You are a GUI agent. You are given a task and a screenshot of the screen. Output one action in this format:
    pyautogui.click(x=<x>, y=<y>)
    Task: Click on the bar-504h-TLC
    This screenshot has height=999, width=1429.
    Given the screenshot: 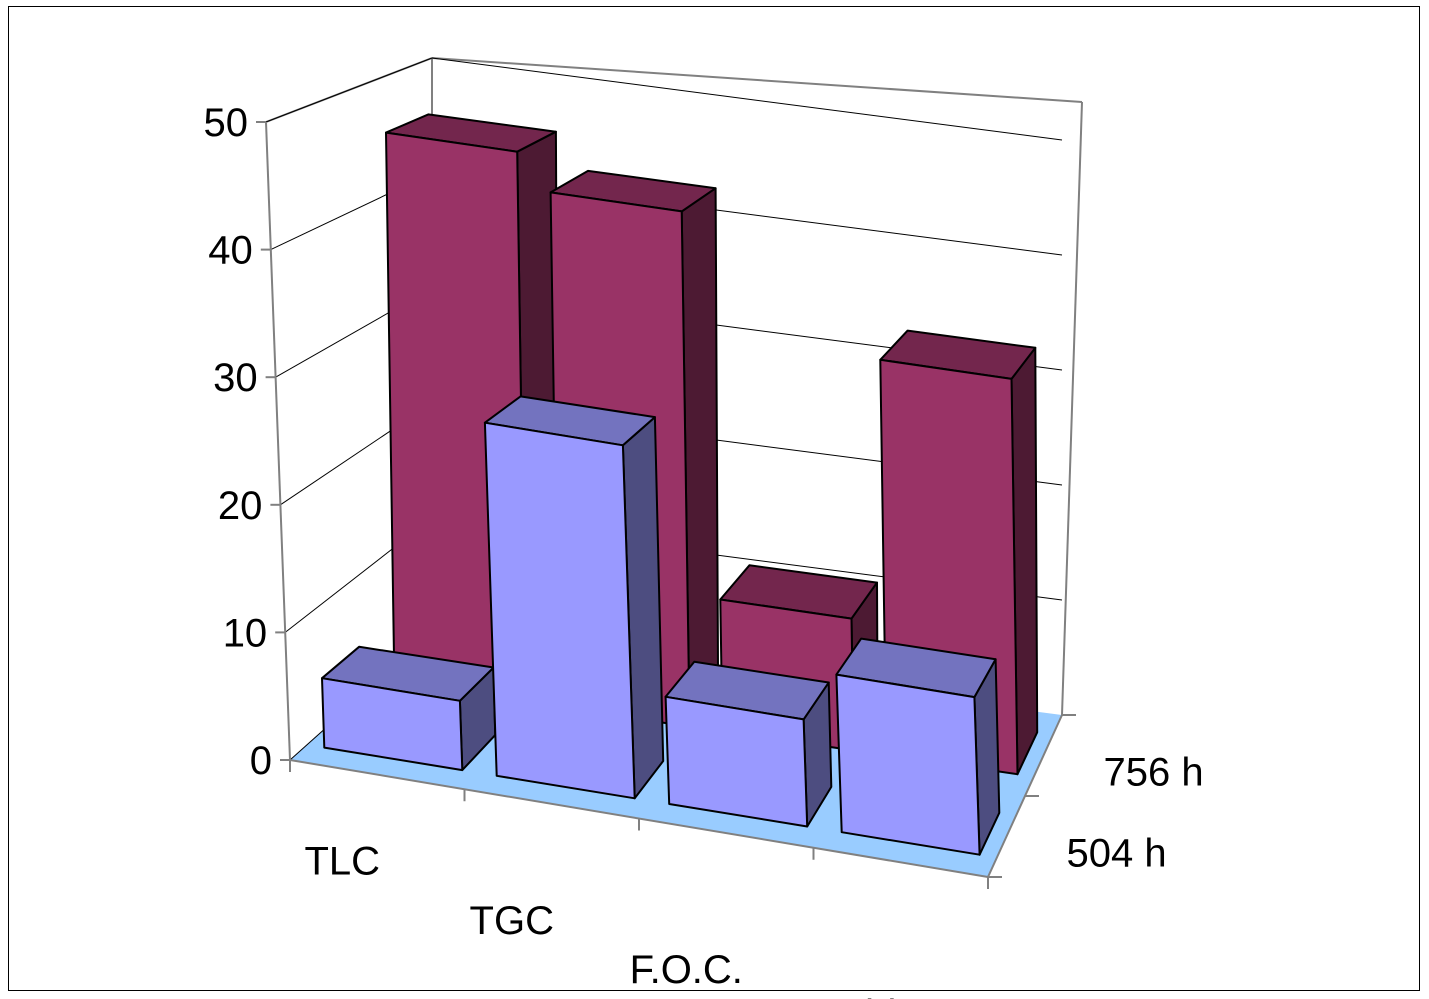 What is the action you would take?
    pyautogui.click(x=409, y=708)
    